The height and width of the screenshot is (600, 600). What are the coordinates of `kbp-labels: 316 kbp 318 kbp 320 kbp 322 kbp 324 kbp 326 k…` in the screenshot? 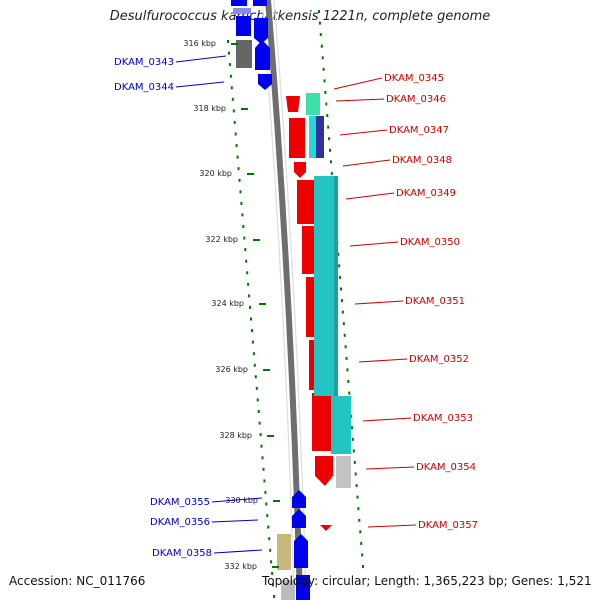 It's located at (231, 305).